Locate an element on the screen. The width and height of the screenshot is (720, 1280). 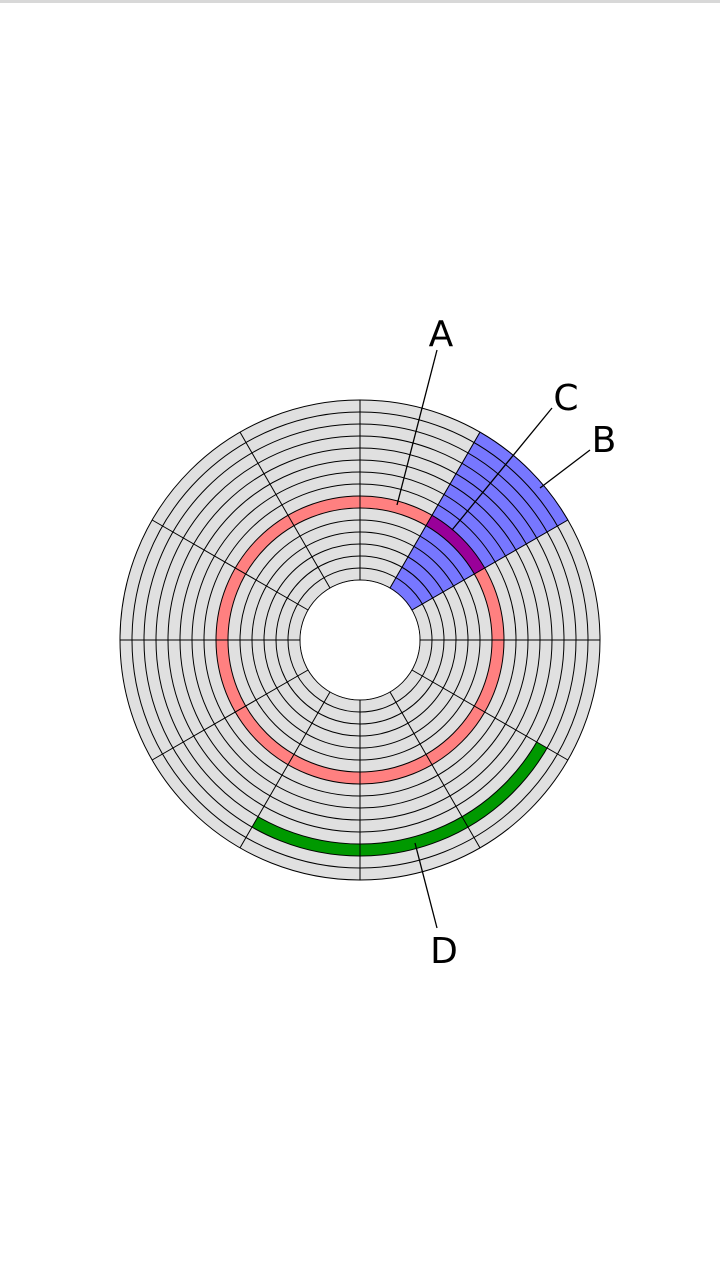
leader-a is located at coordinates (417, 427).